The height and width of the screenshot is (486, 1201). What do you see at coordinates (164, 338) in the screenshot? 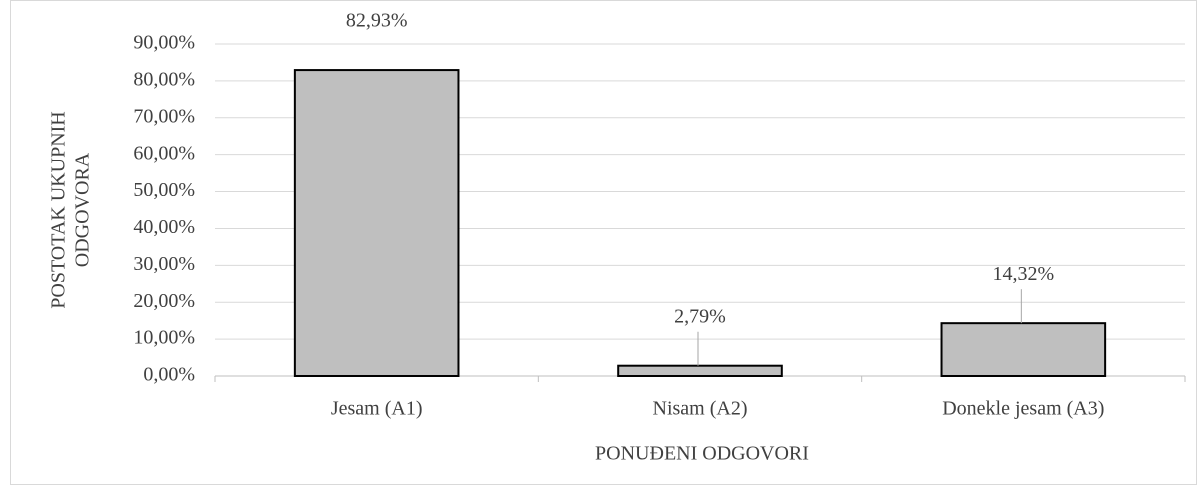
I see `y-tick-label: 10,00%` at bounding box center [164, 338].